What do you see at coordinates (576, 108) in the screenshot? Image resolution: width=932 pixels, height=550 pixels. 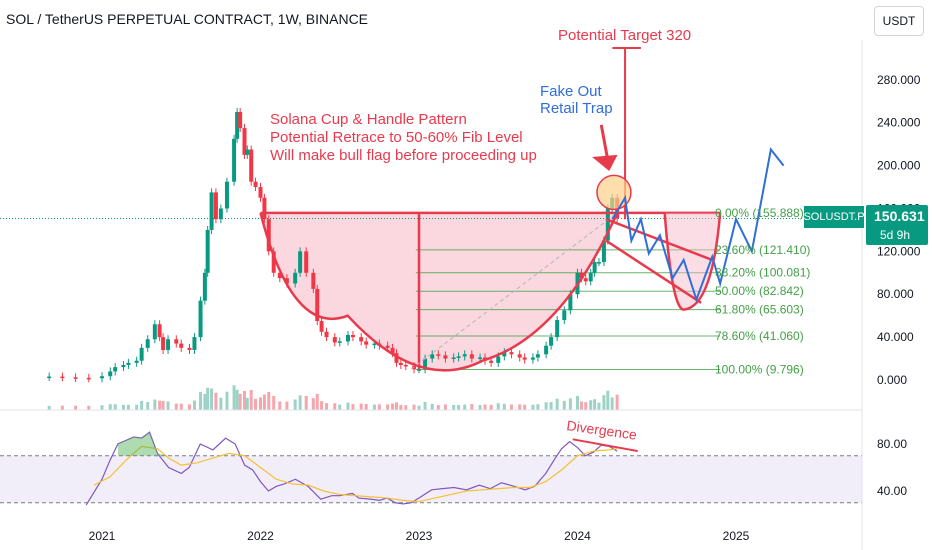 I see `fakeout-label: Retail Trap` at bounding box center [576, 108].